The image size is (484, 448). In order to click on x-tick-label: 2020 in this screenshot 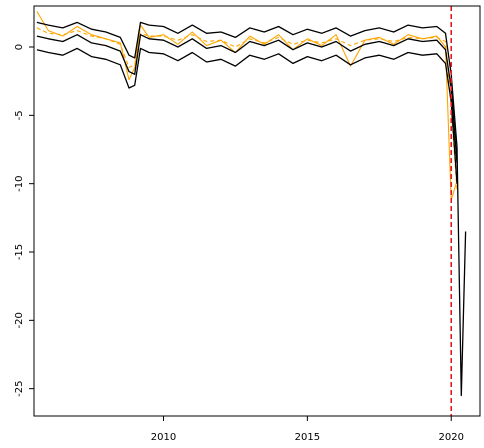, I will do `click(450, 437)`.